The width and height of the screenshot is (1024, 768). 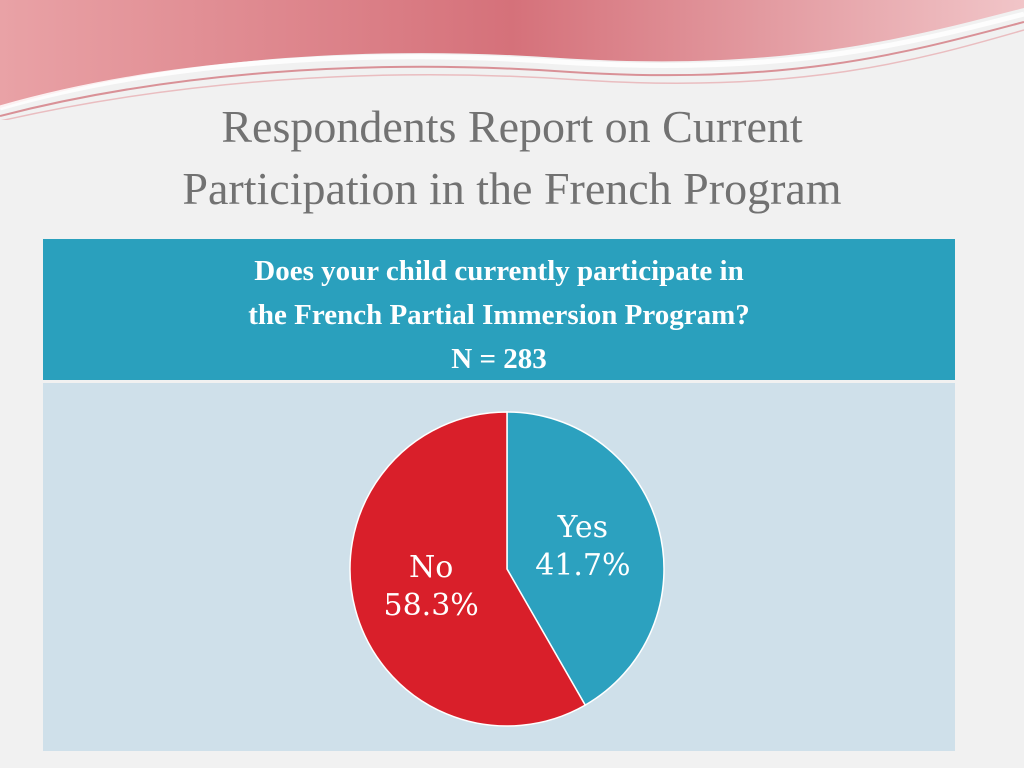 I want to click on pie-value-label-yes: 41.7%, so click(x=582, y=565).